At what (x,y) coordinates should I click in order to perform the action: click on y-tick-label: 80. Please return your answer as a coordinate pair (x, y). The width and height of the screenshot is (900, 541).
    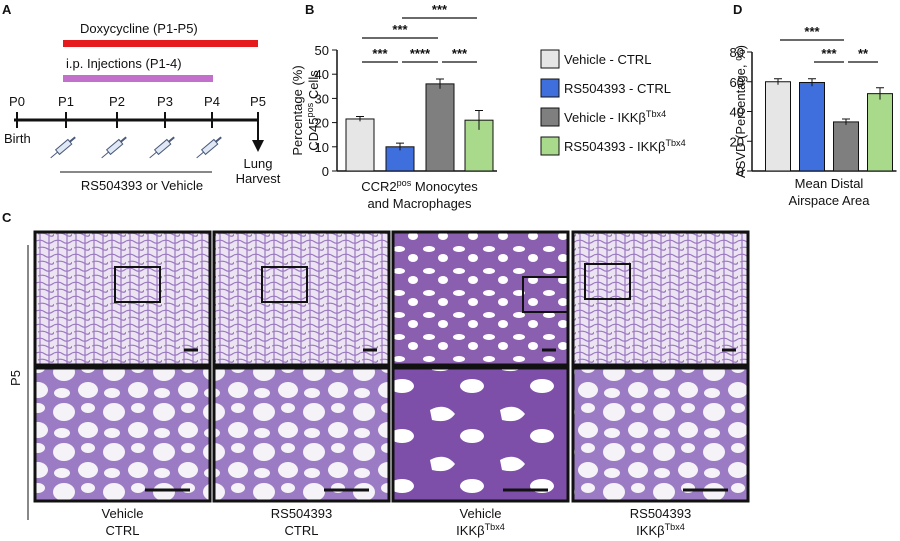
    Looking at the image, I should click on (737, 52).